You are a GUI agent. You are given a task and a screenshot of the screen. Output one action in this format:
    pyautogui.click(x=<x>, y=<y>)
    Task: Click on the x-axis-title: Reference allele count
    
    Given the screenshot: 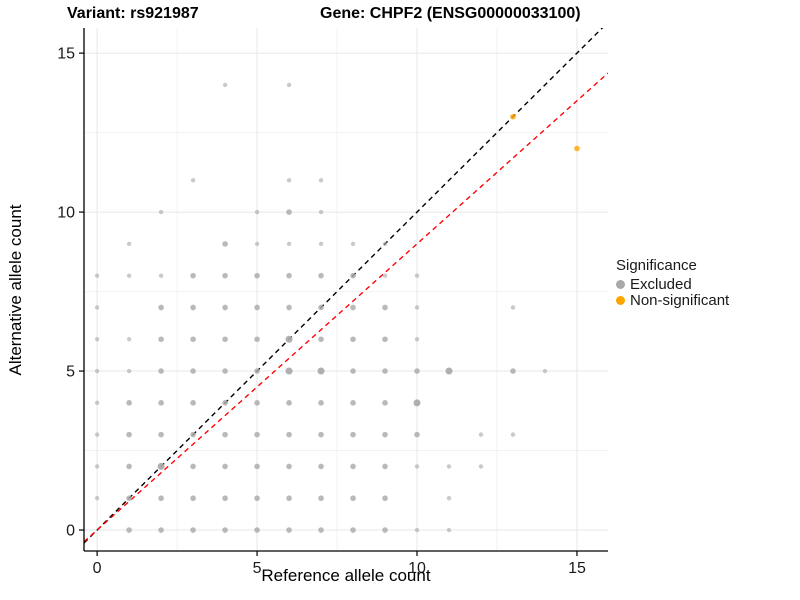 What is the action you would take?
    pyautogui.click(x=346, y=575)
    